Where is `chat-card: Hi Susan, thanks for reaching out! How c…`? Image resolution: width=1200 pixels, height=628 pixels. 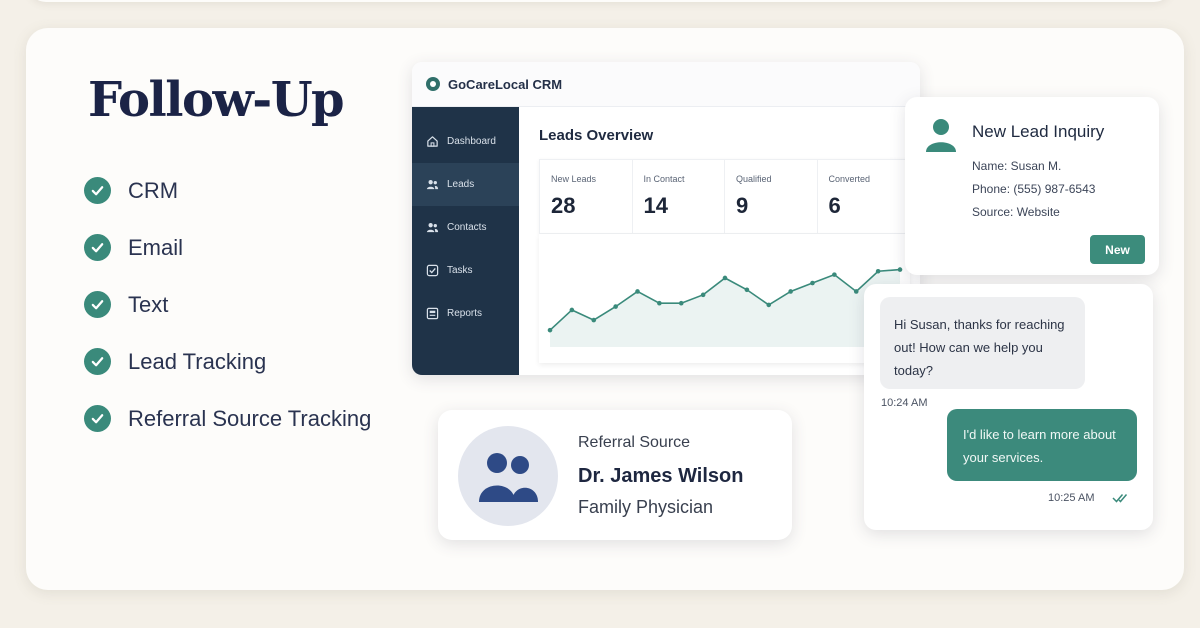 chat-card: Hi Susan, thanks for reaching out! How c… is located at coordinates (1008, 407).